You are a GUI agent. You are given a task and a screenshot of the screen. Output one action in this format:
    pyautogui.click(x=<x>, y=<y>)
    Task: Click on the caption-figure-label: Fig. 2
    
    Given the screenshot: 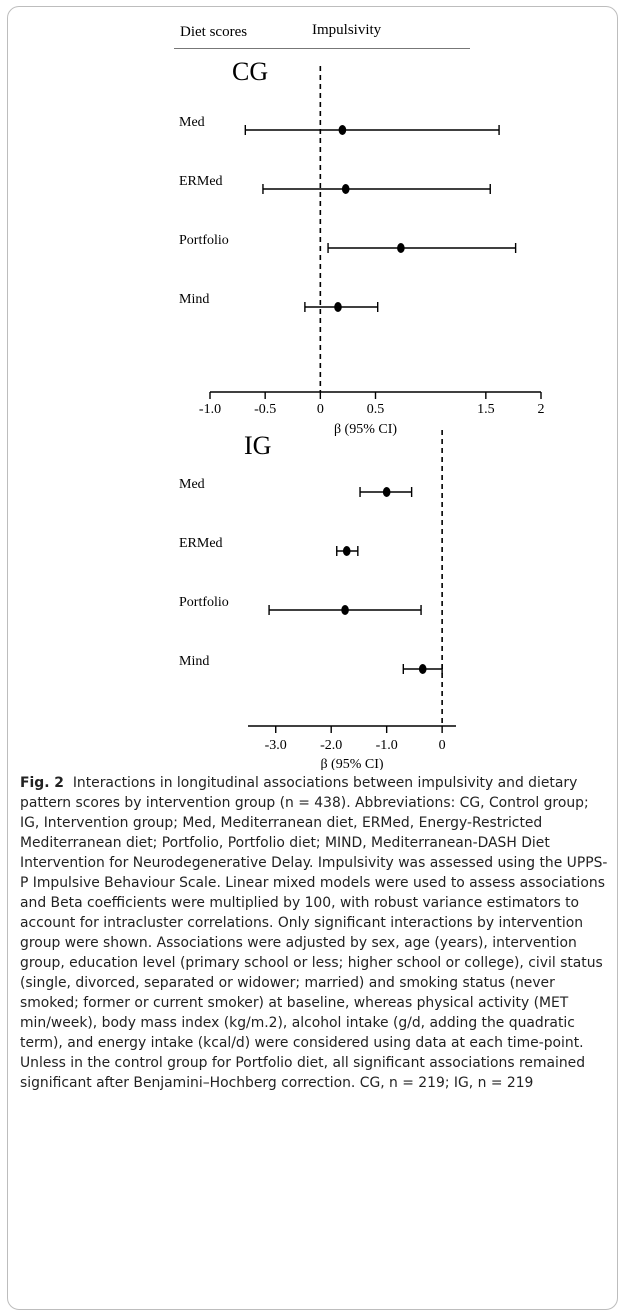 What is the action you would take?
    pyautogui.click(x=42, y=783)
    